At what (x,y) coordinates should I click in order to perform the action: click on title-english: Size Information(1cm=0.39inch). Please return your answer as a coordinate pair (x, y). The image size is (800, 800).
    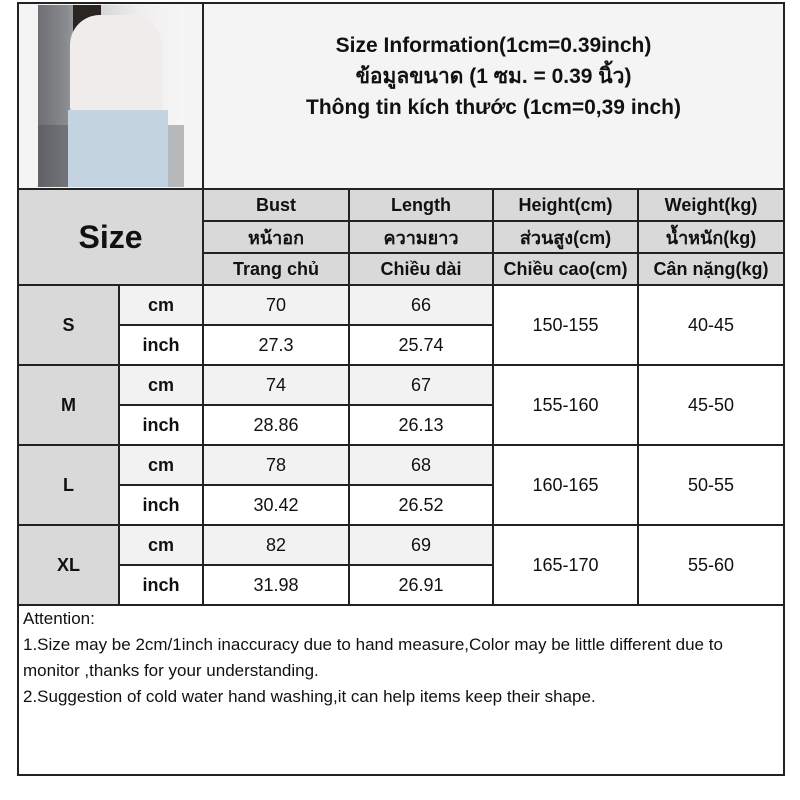
    Looking at the image, I should click on (493, 45).